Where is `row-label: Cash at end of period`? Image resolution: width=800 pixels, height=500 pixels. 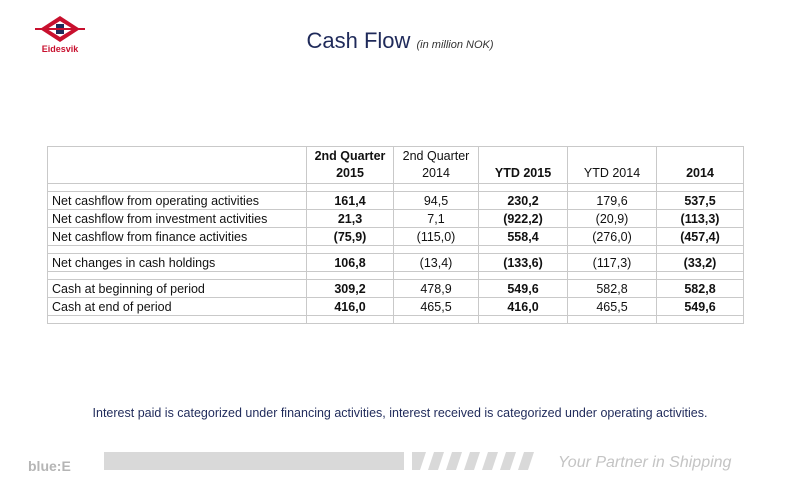
row-label: Cash at end of period is located at coordinates (177, 306).